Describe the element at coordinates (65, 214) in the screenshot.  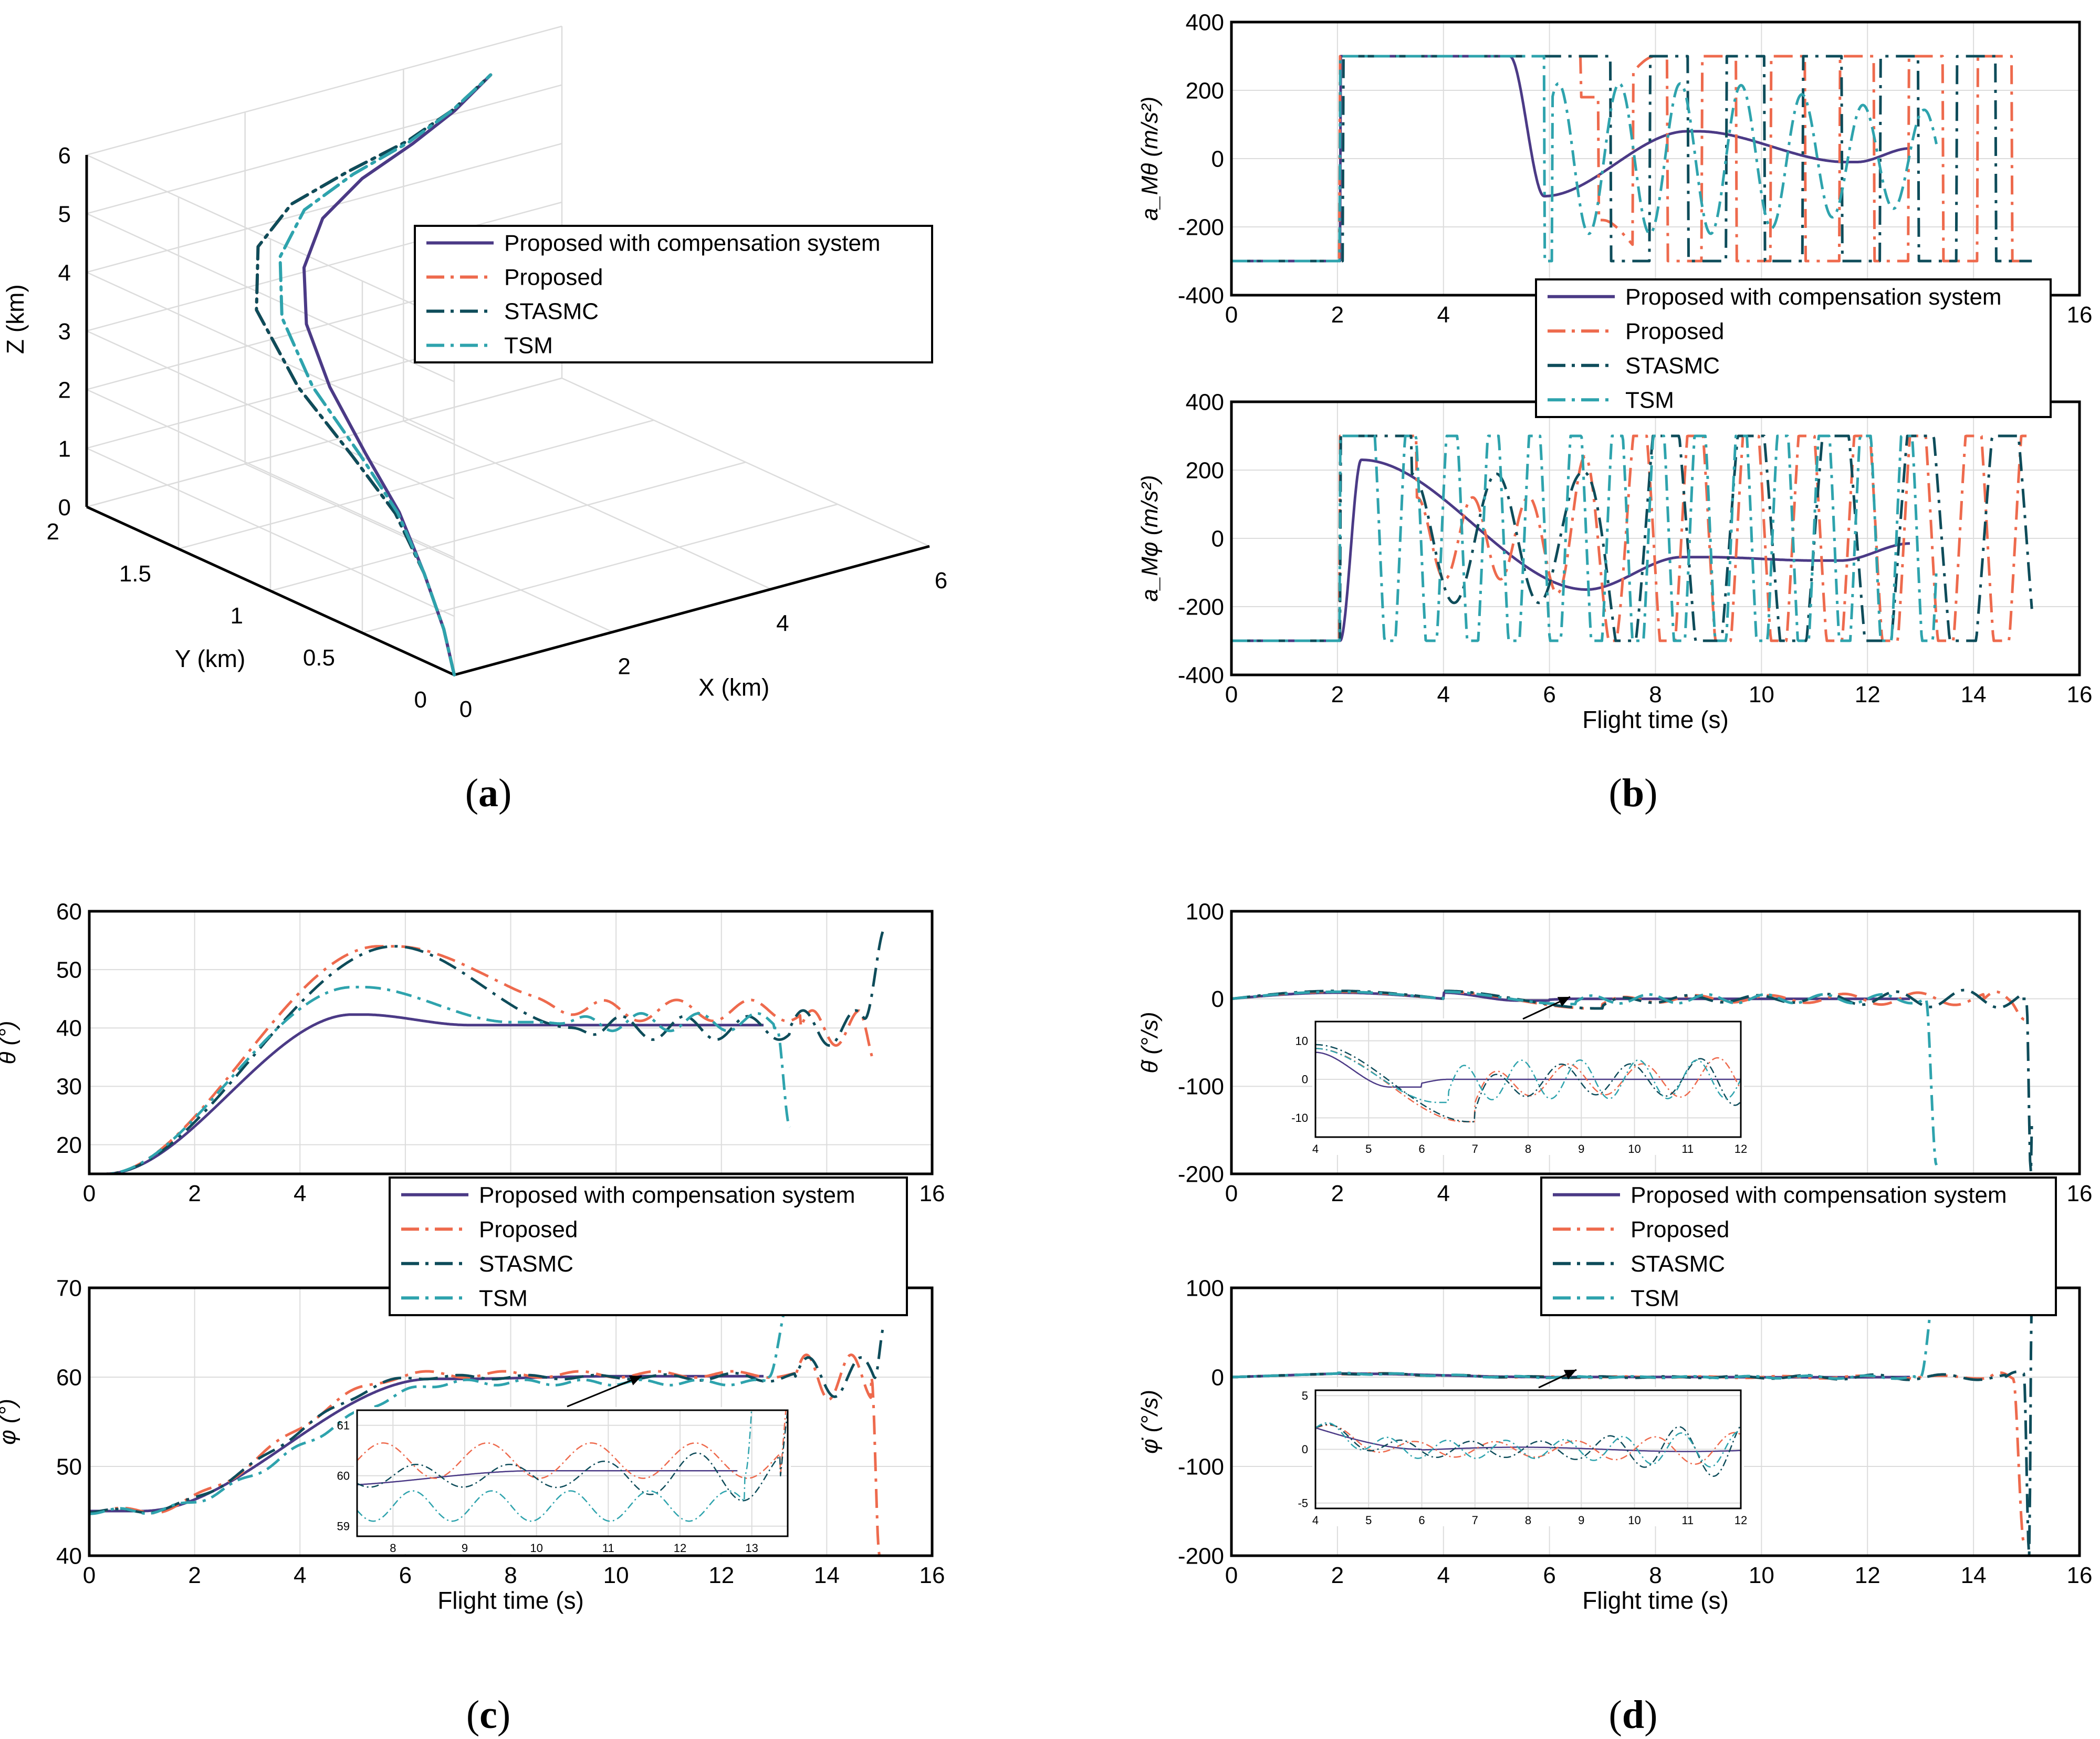
I see `z-tick-label: 5` at that location.